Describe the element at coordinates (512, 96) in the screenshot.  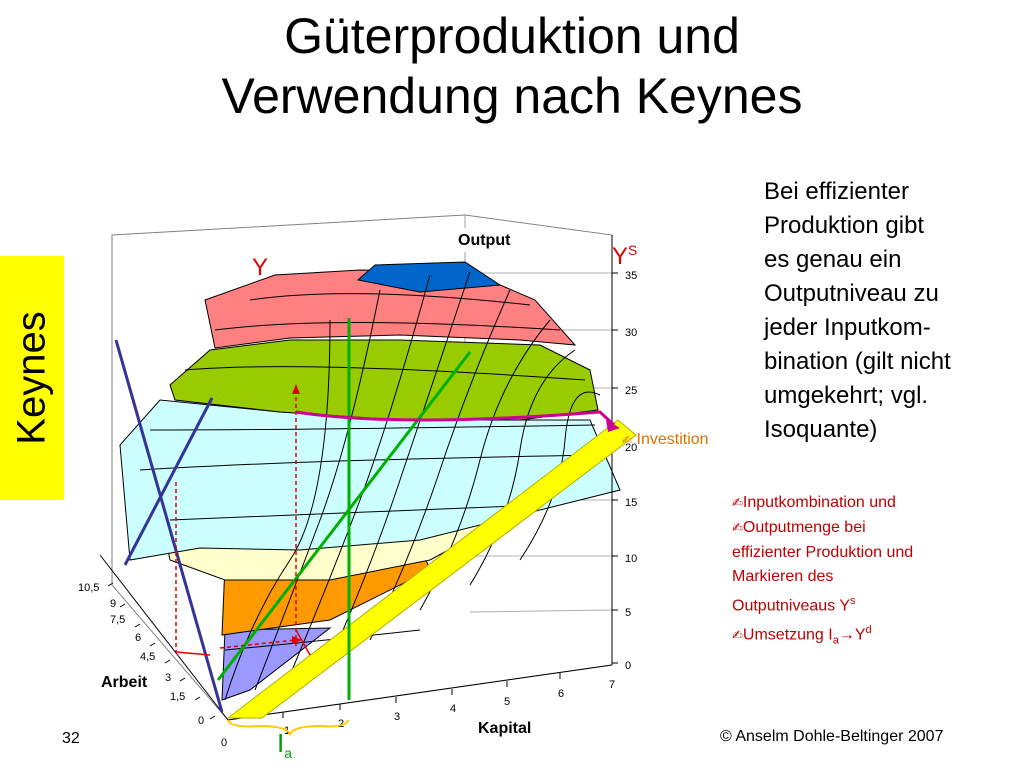
I see `title-line-2: Verwendung nach Keynes` at that location.